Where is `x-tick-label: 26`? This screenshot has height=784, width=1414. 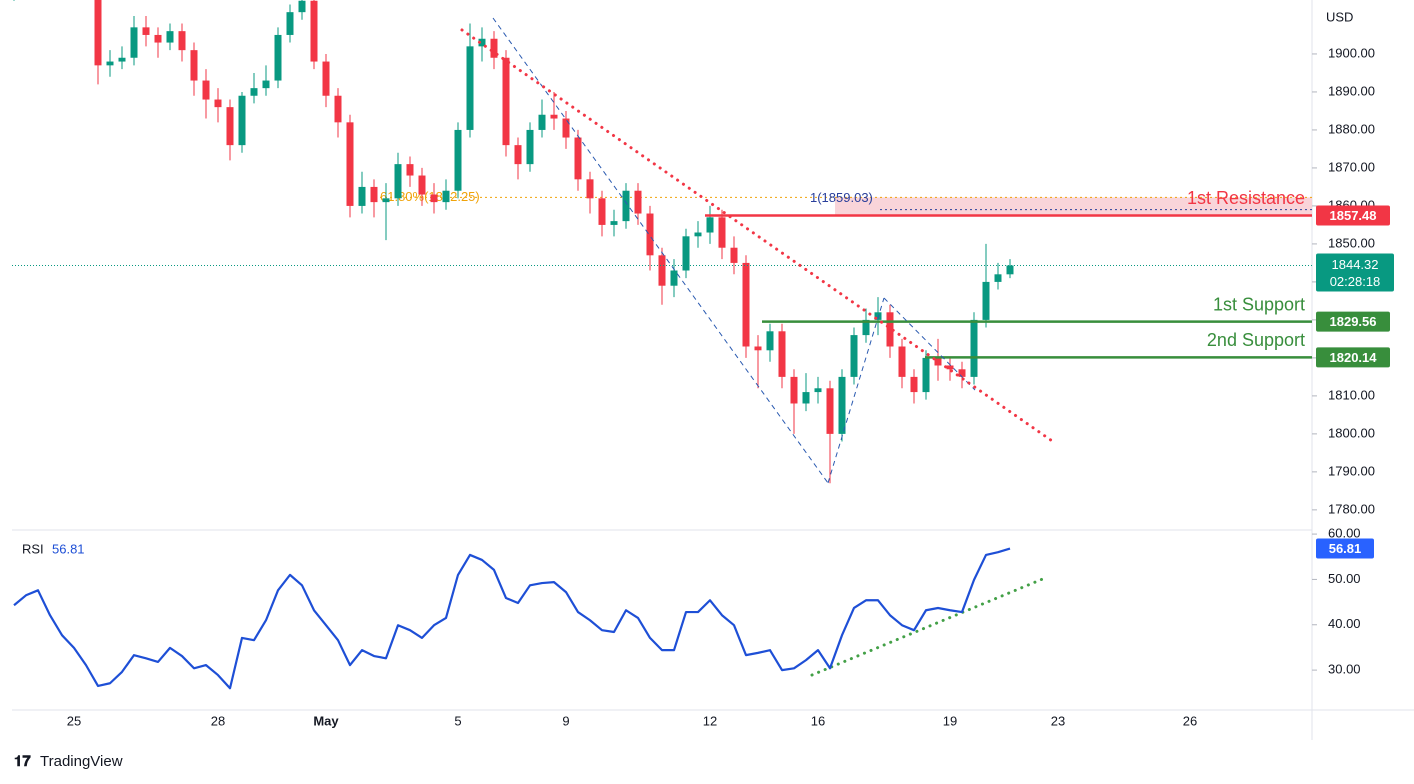 x-tick-label: 26 is located at coordinates (1190, 720).